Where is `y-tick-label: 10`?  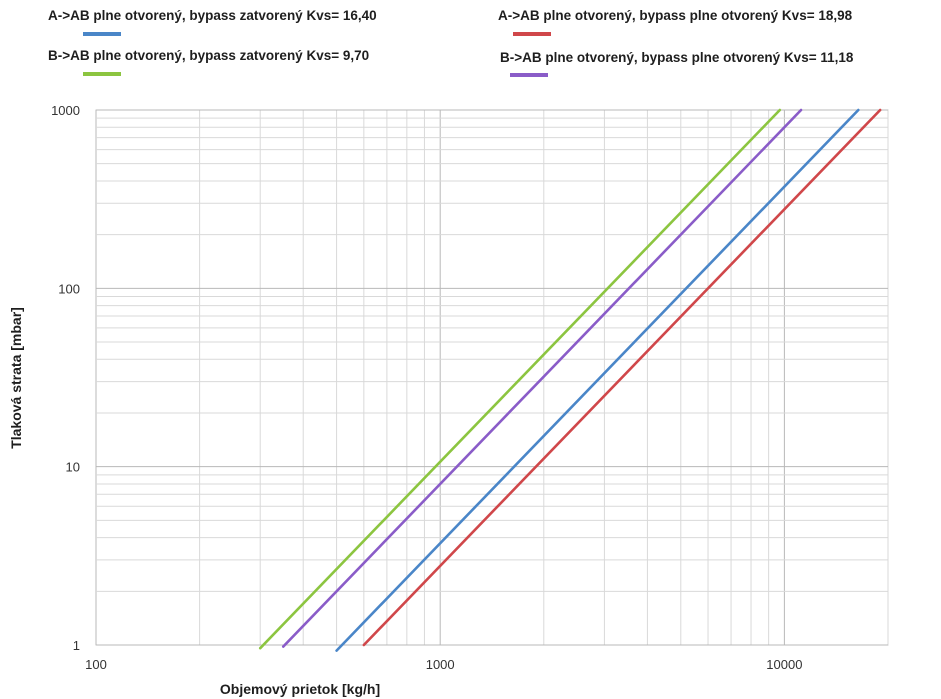
y-tick-label: 10 is located at coordinates (73, 467).